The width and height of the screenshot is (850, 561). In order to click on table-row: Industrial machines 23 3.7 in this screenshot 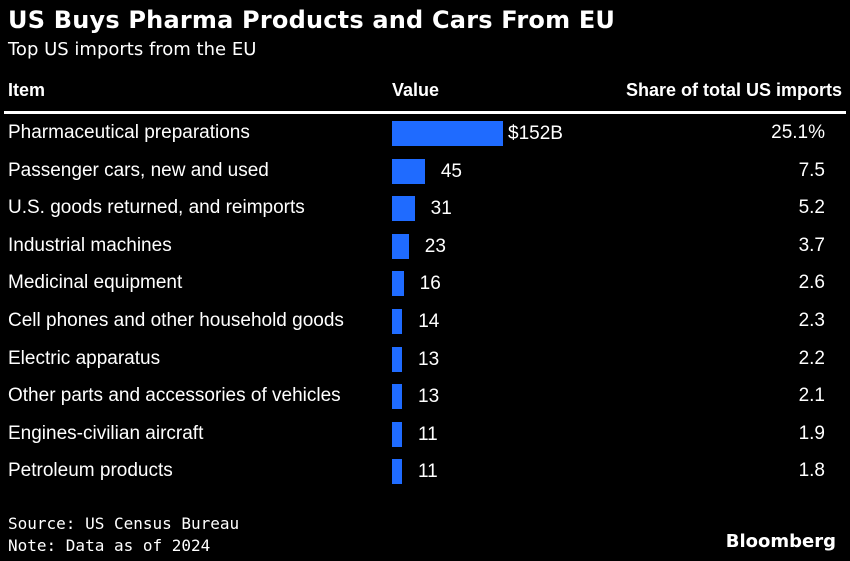, I will do `click(425, 246)`.